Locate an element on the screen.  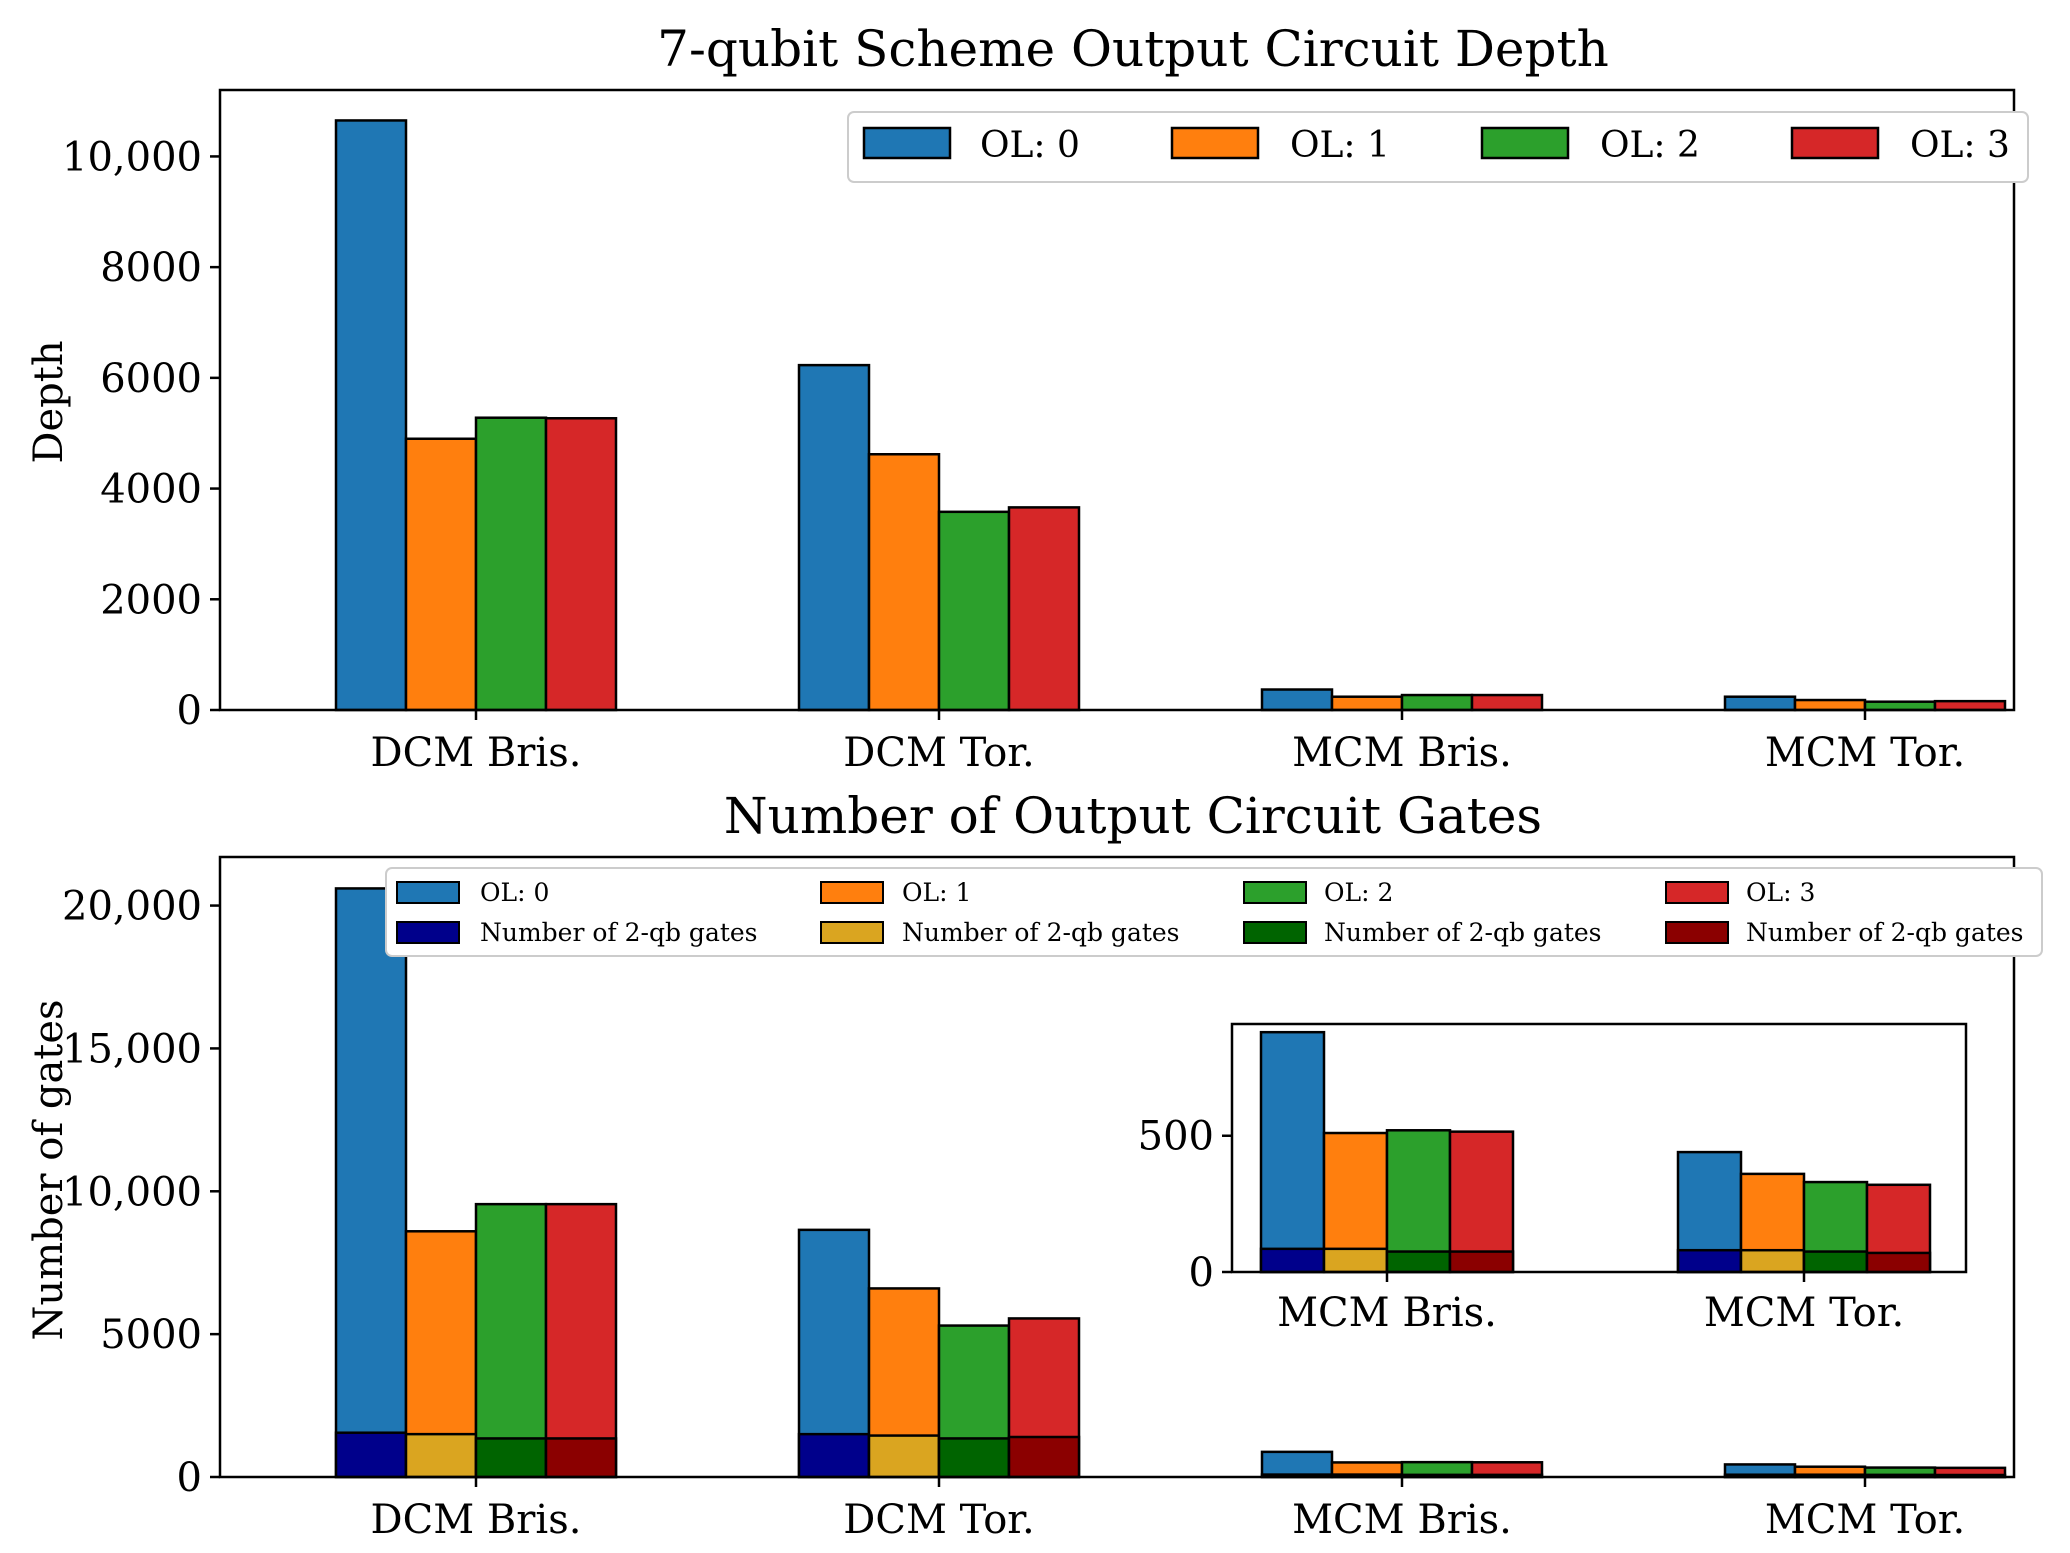
depth-legend-label-ol3: OL: 3 is located at coordinates (1960, 145).